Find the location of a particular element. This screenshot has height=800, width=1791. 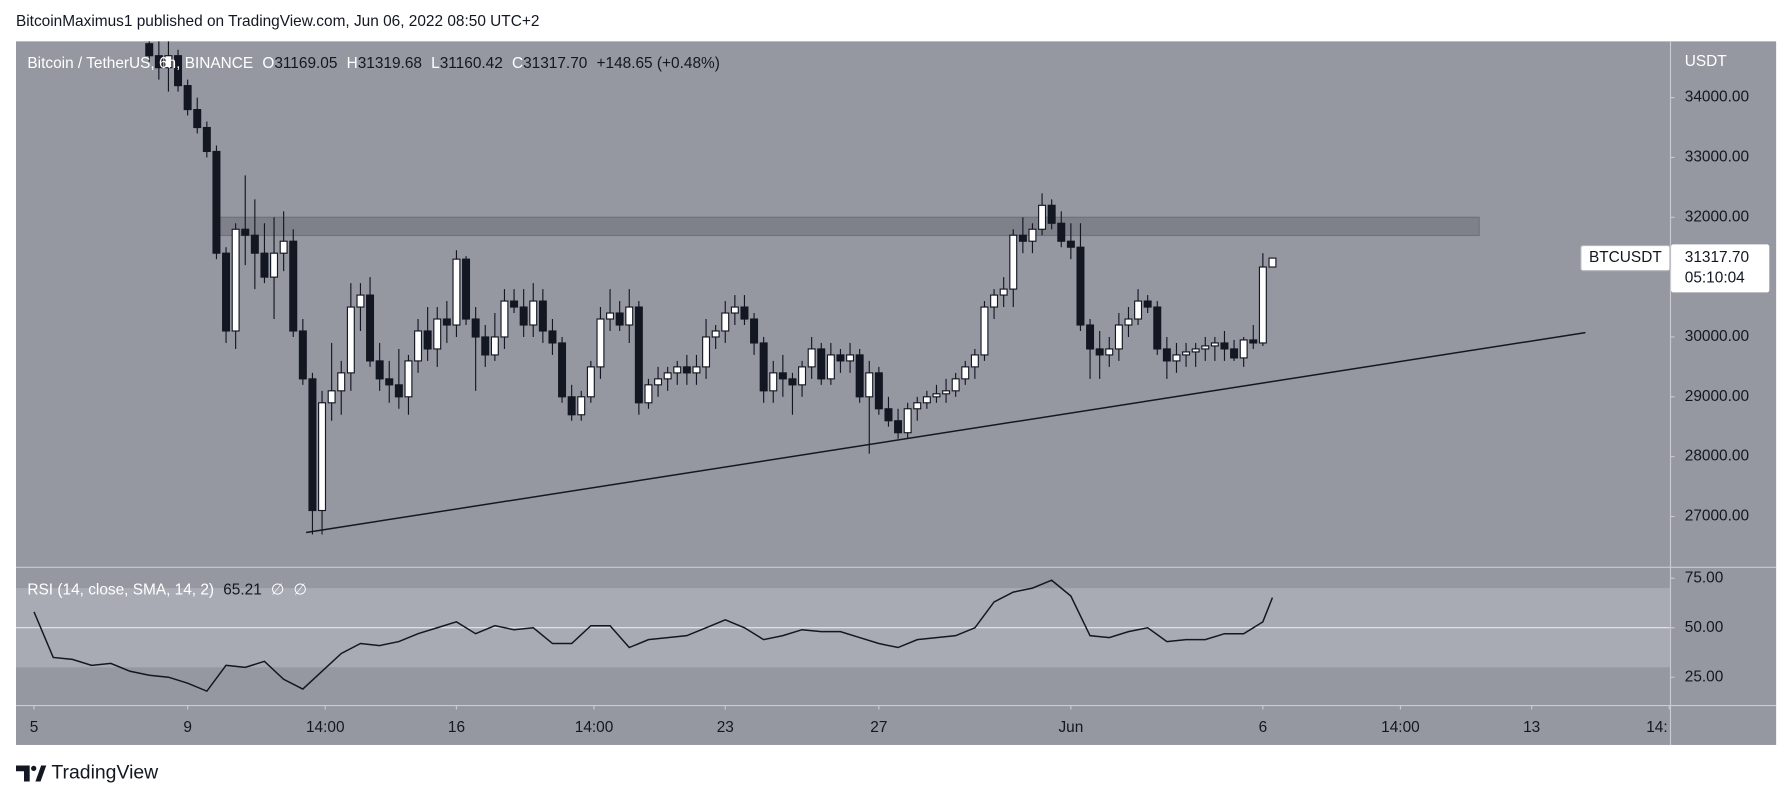

brand-name: TradingView is located at coordinates (105, 773).